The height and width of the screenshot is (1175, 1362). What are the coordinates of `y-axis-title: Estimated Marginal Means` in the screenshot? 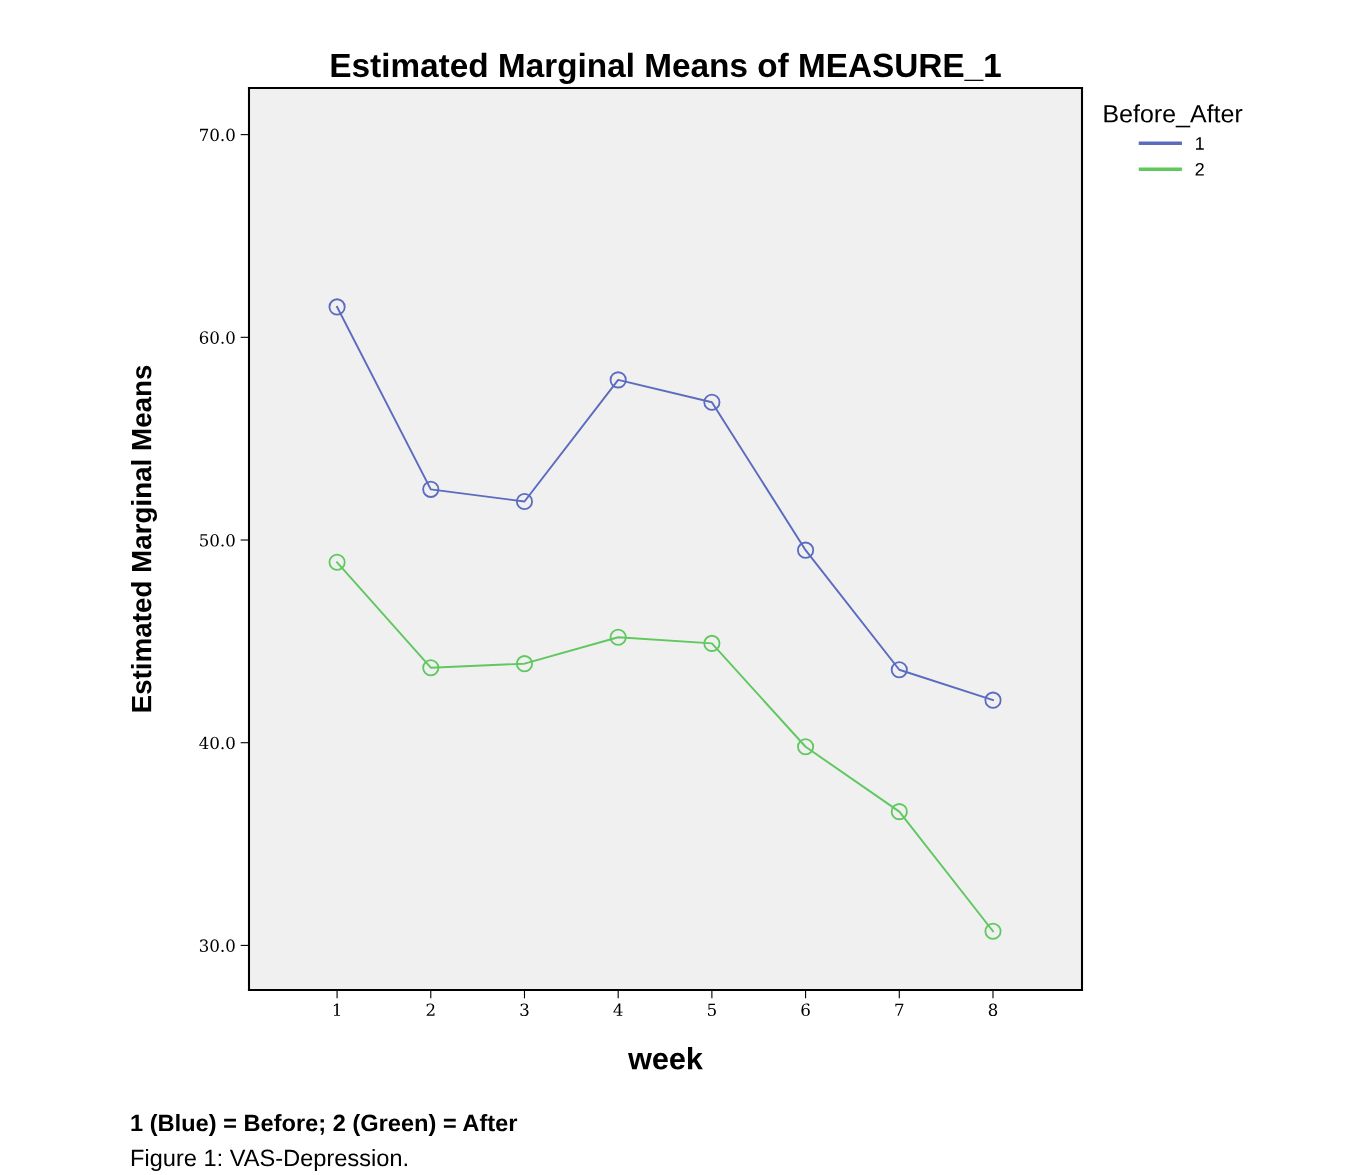 It's located at (144, 538).